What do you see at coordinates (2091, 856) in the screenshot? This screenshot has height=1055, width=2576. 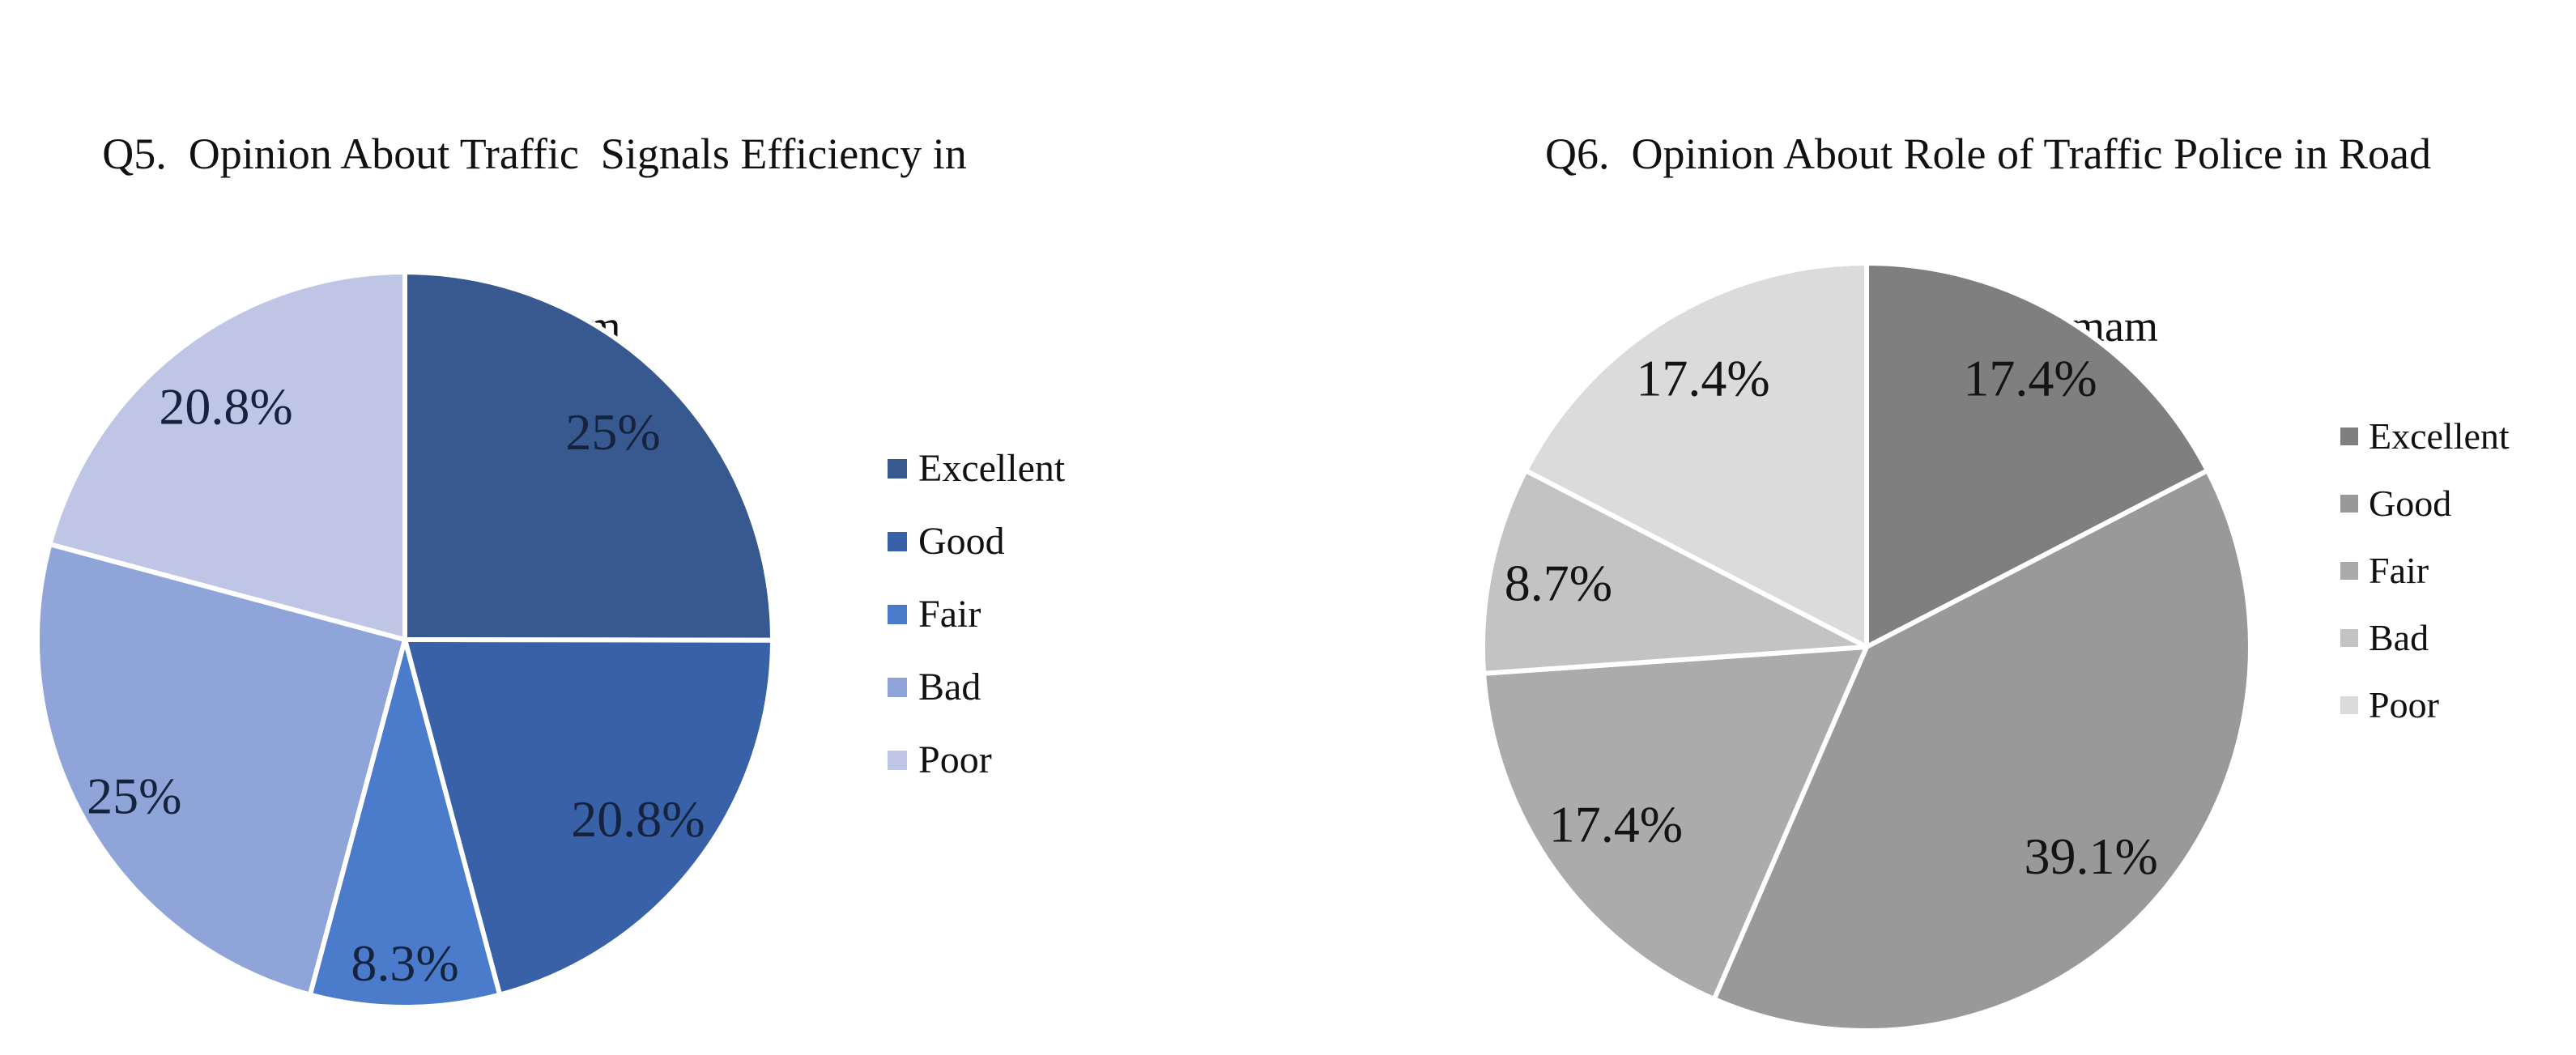 I see `slice-label-good: 39.1%` at bounding box center [2091, 856].